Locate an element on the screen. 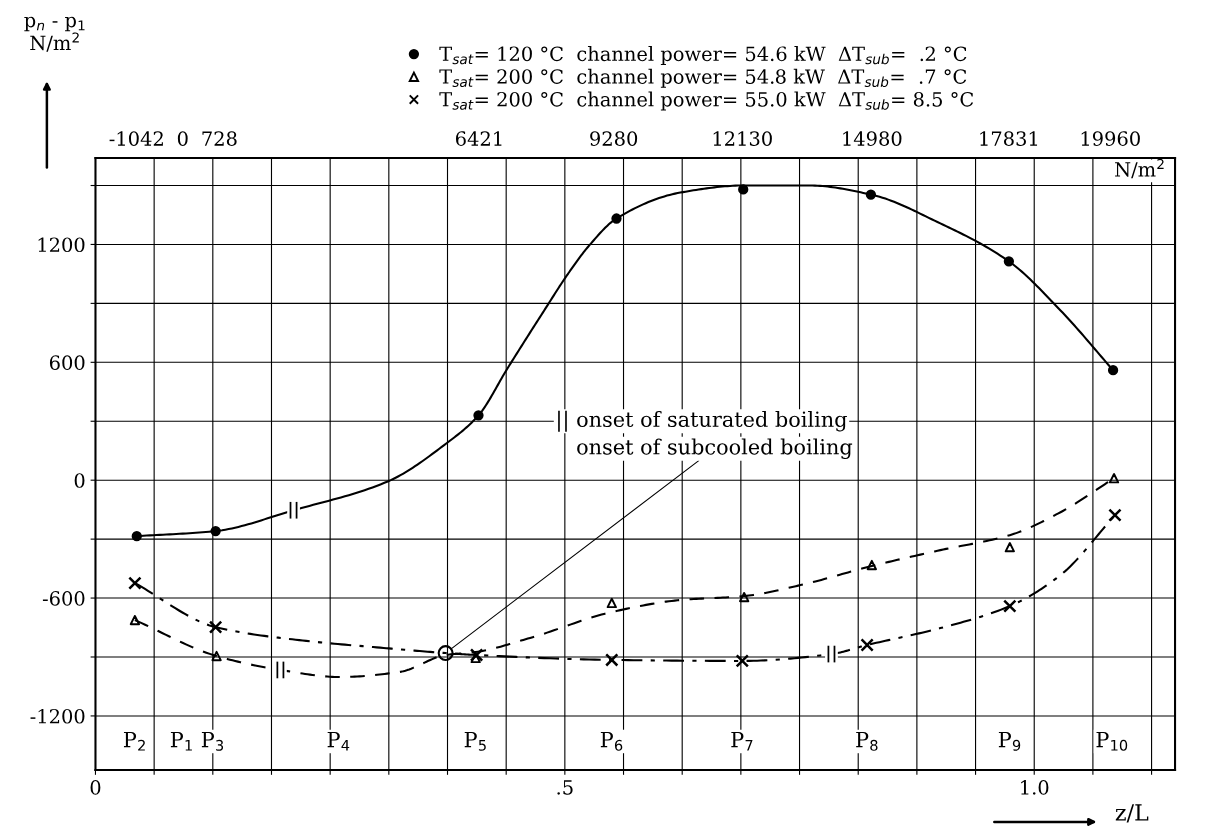  annotation: P$_{2}$ is located at coordinates (134, 741).